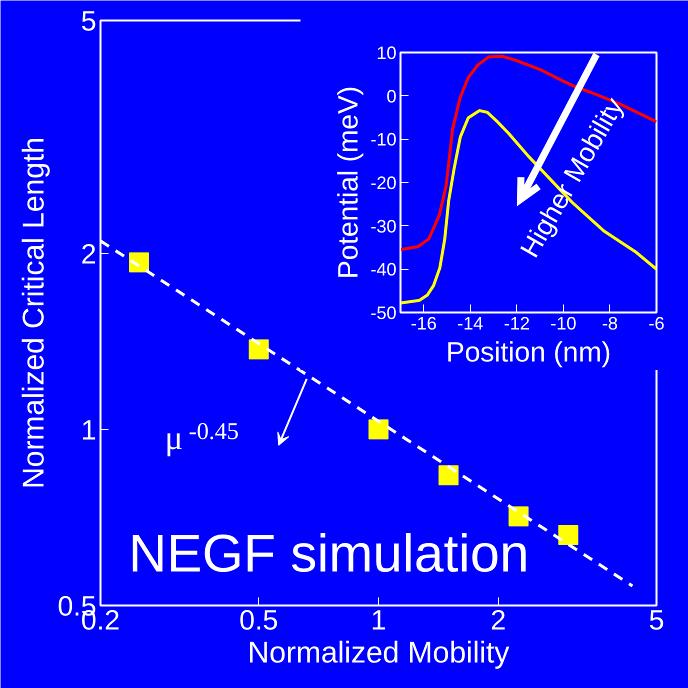 The width and height of the screenshot is (688, 688). I want to click on x-tick-label: 5, so click(656, 620).